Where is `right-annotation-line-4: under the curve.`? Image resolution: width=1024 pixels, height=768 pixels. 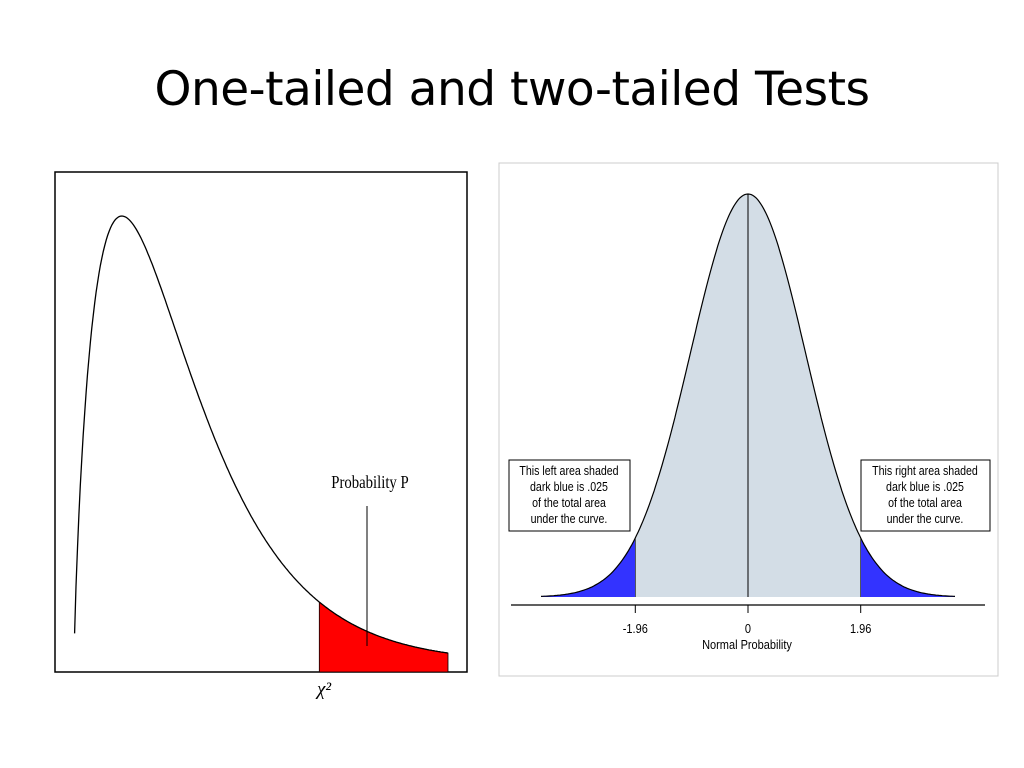
right-annotation-line-4: under the curve. is located at coordinates (925, 519).